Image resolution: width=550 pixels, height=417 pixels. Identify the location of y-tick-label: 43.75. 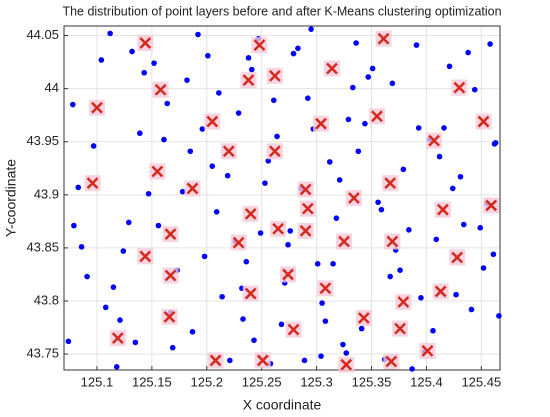
(42, 353).